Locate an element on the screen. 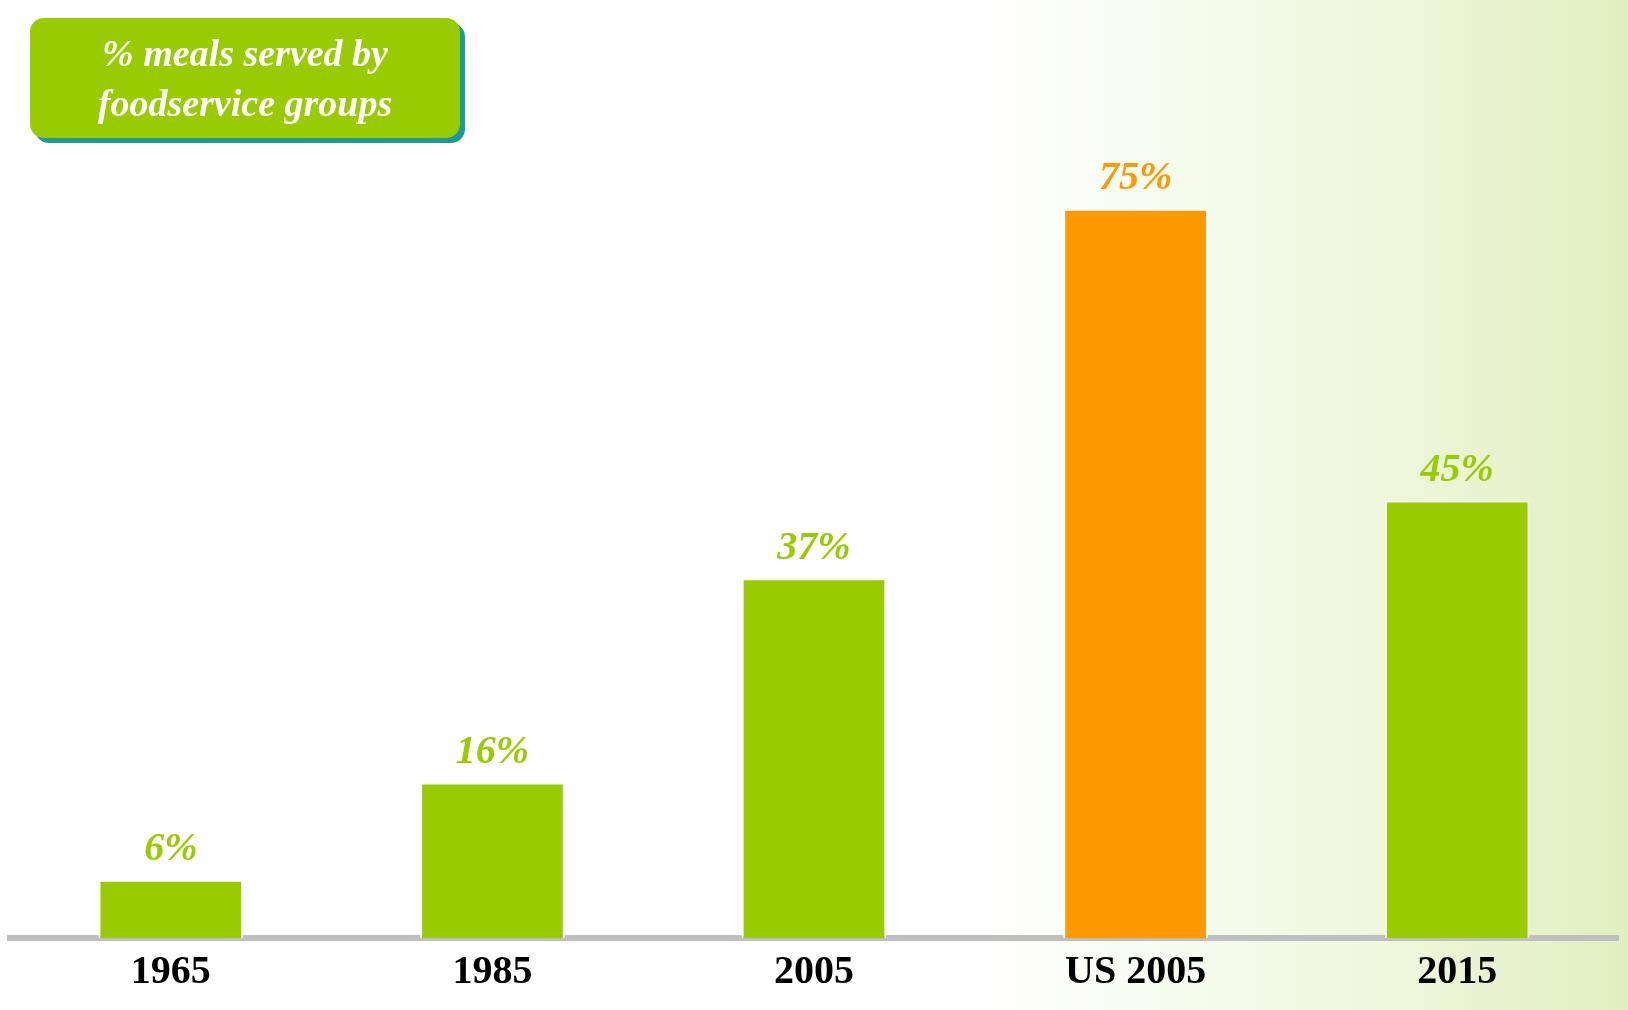  x-tick-label: 1965 is located at coordinates (170, 970).